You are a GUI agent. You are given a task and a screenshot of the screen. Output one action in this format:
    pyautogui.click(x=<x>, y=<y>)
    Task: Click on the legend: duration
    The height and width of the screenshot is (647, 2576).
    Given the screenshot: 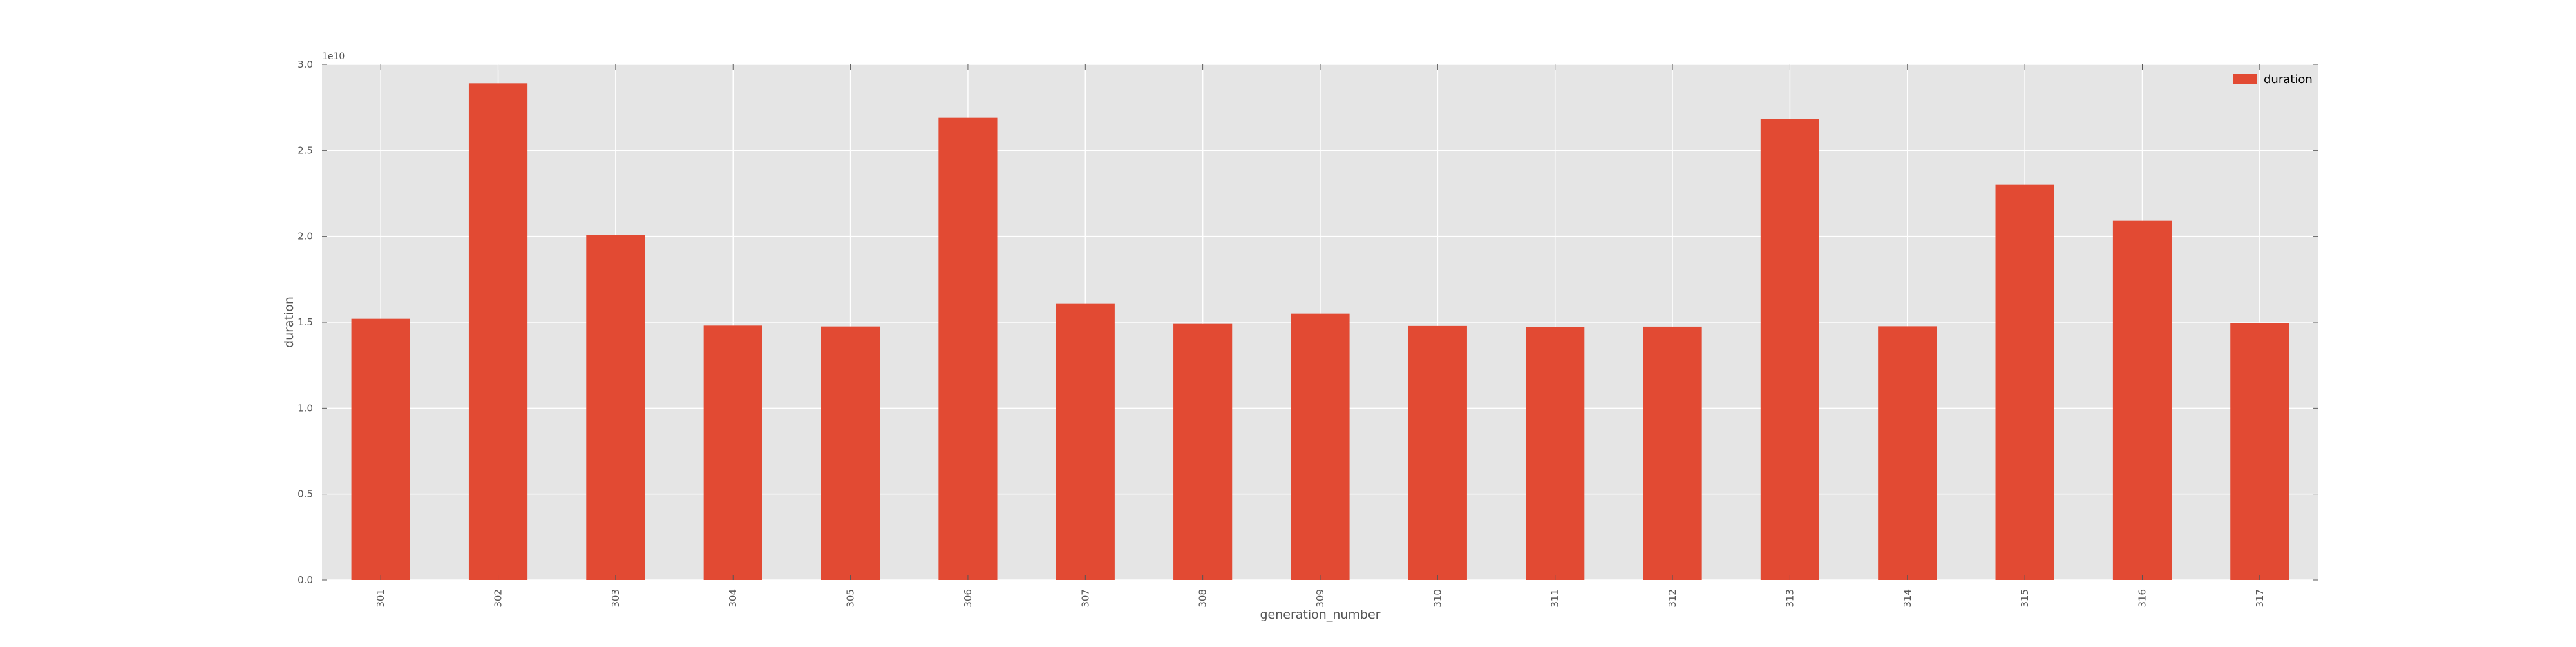 What is the action you would take?
    pyautogui.click(x=2273, y=79)
    